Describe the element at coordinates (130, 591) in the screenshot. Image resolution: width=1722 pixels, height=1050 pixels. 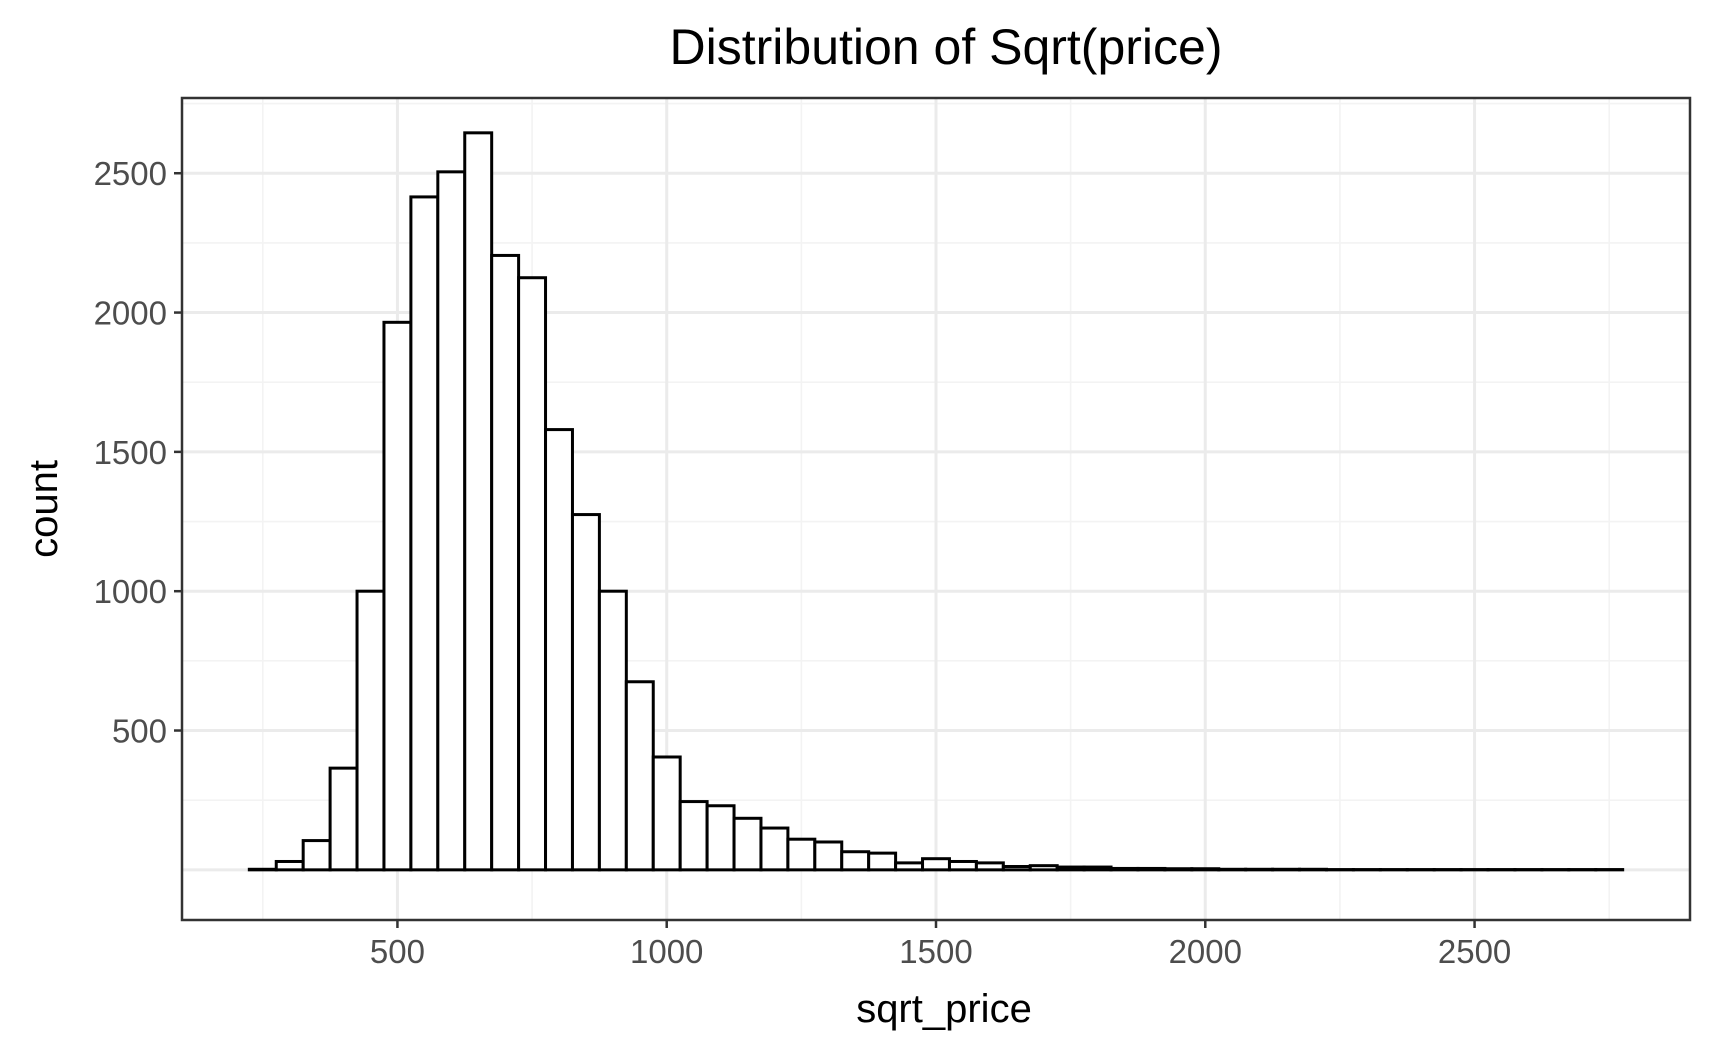
I see `y-tick-label: 1000` at that location.